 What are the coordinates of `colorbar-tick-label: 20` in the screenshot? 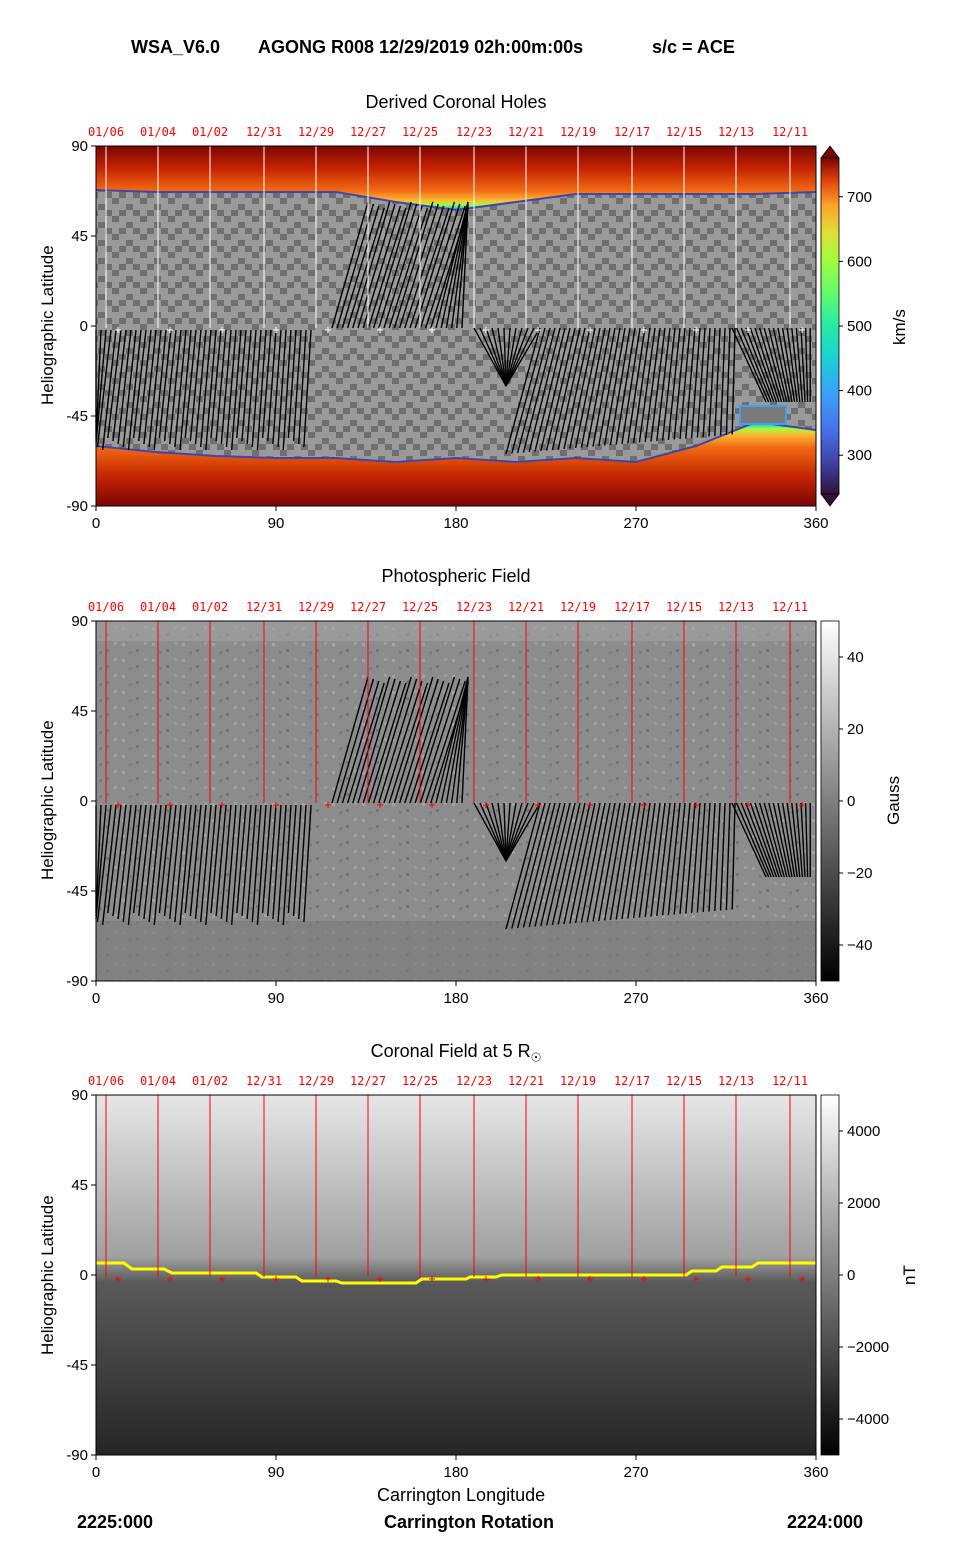 It's located at (855, 729).